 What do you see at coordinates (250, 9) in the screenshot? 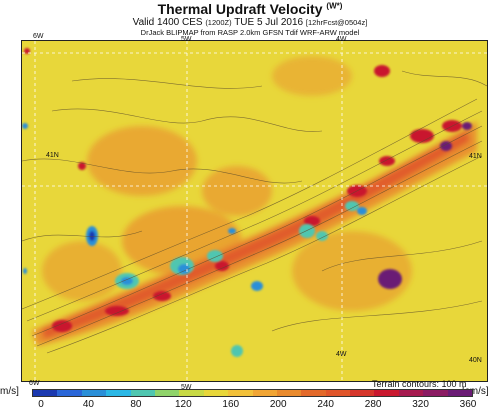
I see `map-title: Thermal Updraft Velocity (W*)` at bounding box center [250, 9].